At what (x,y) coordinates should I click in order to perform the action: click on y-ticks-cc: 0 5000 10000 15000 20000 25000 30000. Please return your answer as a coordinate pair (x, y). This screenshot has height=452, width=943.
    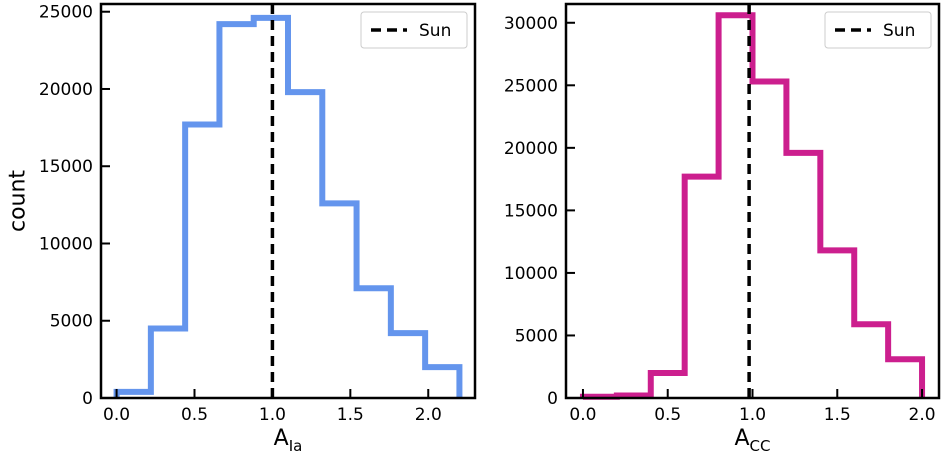
    Looking at the image, I should click on (539, 211).